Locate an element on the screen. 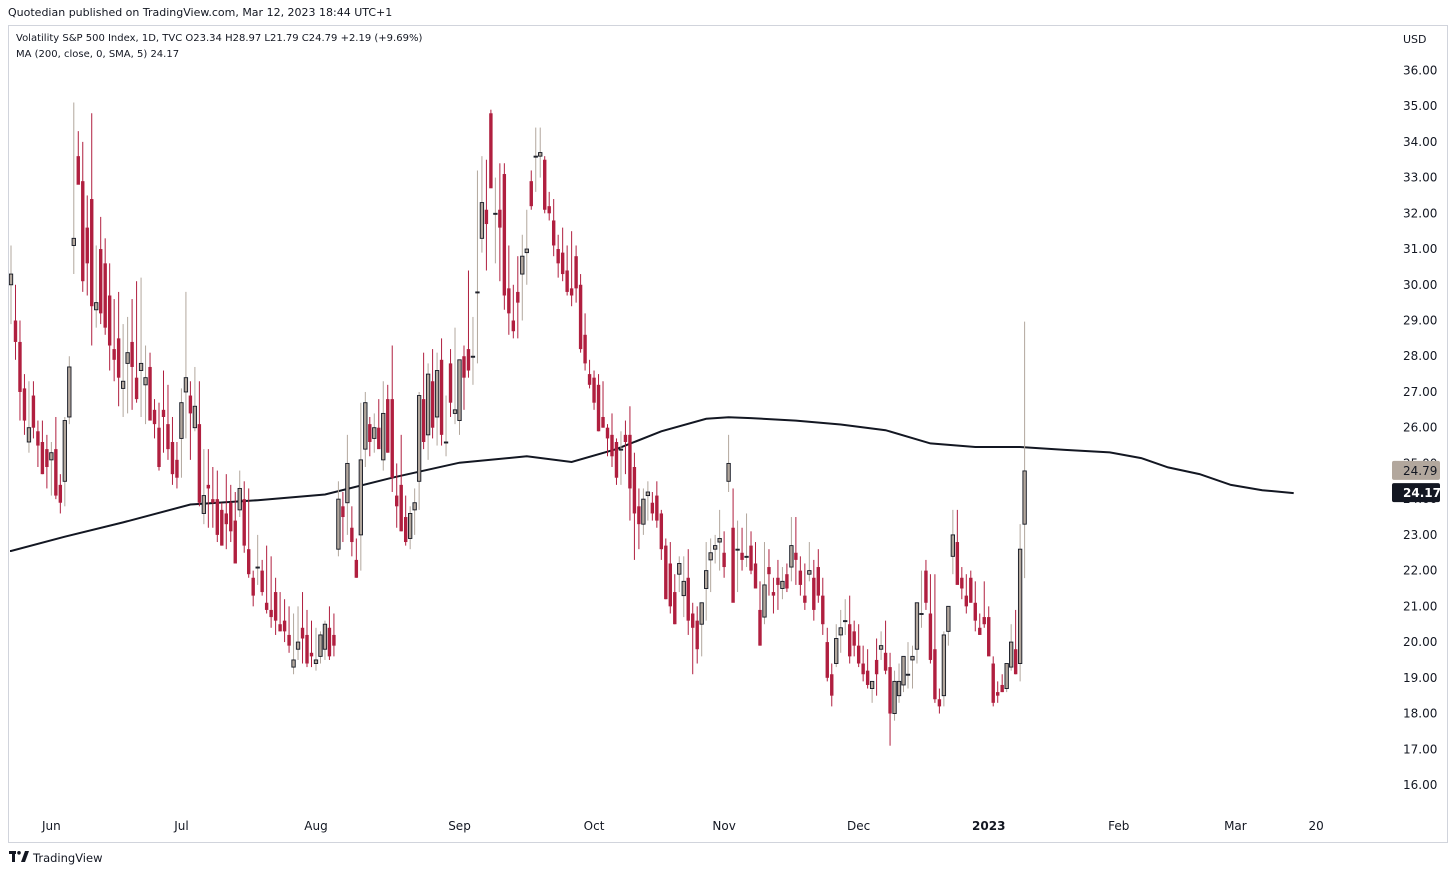  ma-legend: MA (200, close, 0, SMA, 5) 24.17 is located at coordinates (98, 54).